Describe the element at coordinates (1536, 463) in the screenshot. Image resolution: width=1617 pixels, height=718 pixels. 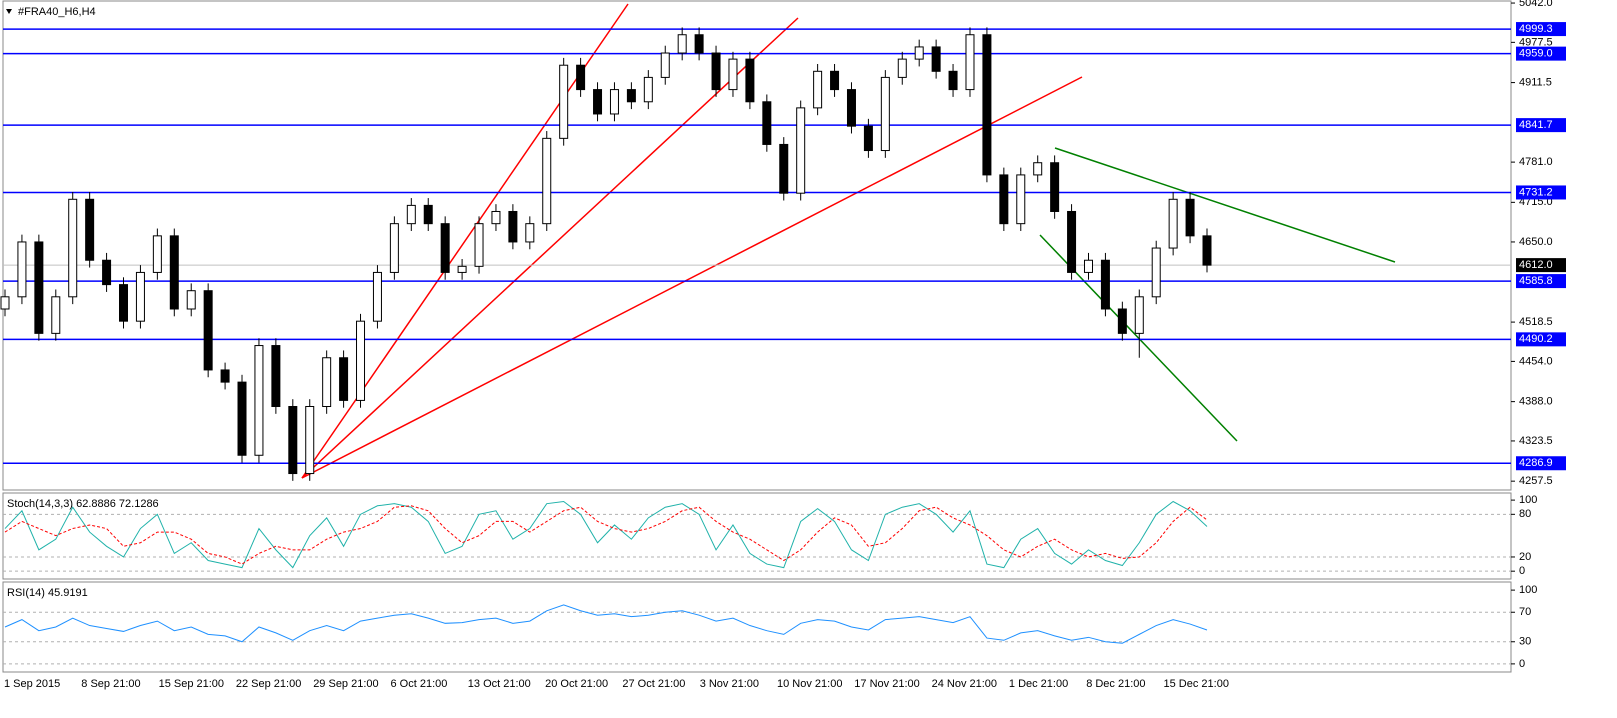
I see `level-label: 4286.9` at that location.